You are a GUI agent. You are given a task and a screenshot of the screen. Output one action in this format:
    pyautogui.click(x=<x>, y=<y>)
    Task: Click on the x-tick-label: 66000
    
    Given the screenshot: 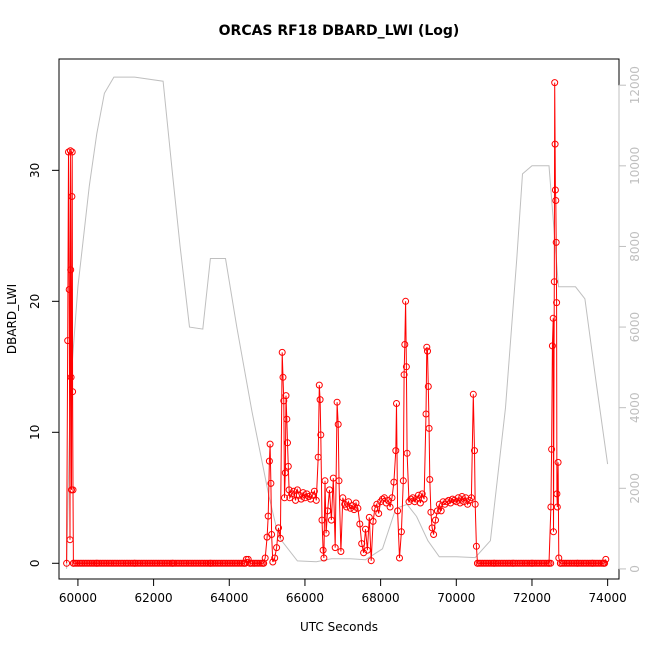 What is the action you would take?
    pyautogui.click(x=305, y=598)
    